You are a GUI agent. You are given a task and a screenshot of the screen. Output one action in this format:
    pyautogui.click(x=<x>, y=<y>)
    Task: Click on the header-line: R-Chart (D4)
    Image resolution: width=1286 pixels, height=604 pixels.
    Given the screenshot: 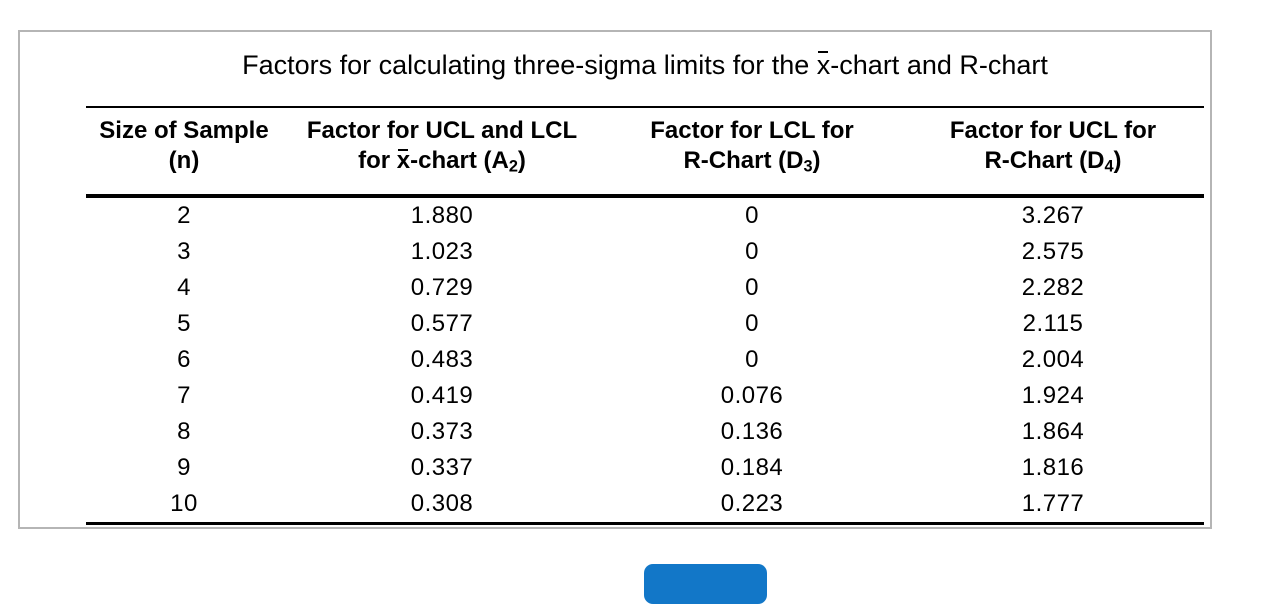 What is the action you would take?
    pyautogui.click(x=1053, y=164)
    